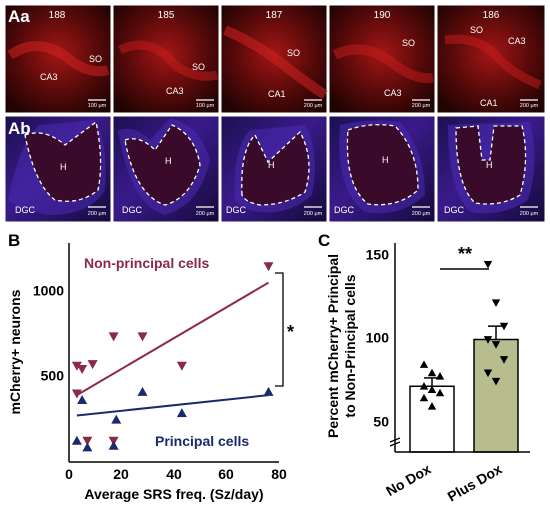 The width and height of the screenshot is (550, 509). What do you see at coordinates (408, 480) in the screenshot?
I see `bar-category-nodox: No Dox` at bounding box center [408, 480].